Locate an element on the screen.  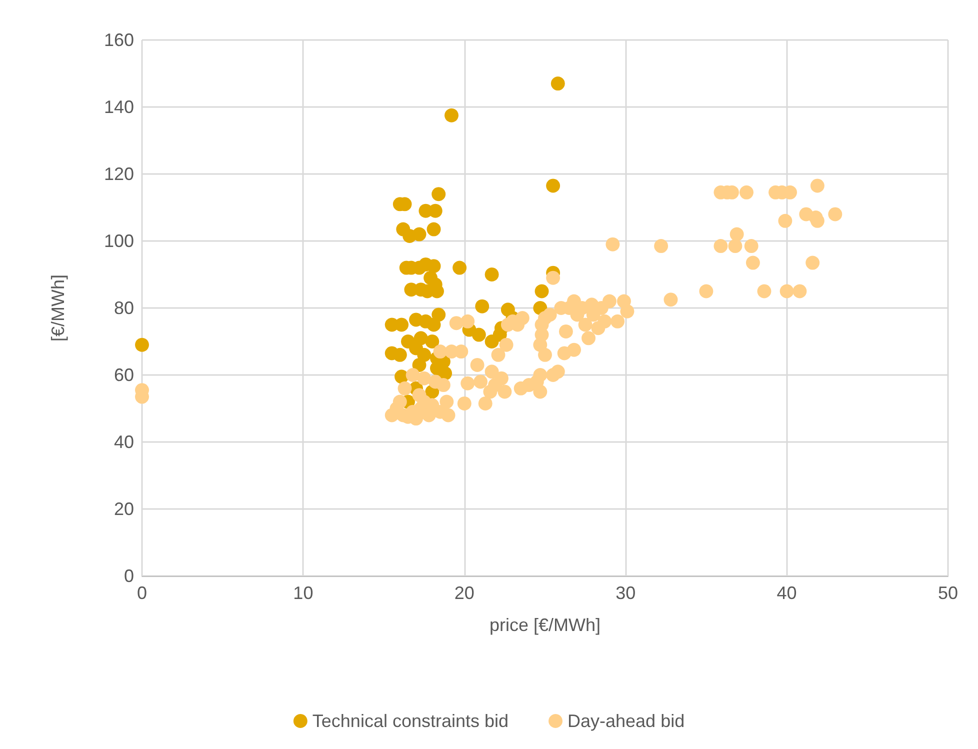
y-tick-label: 60 is located at coordinates (124, 375).